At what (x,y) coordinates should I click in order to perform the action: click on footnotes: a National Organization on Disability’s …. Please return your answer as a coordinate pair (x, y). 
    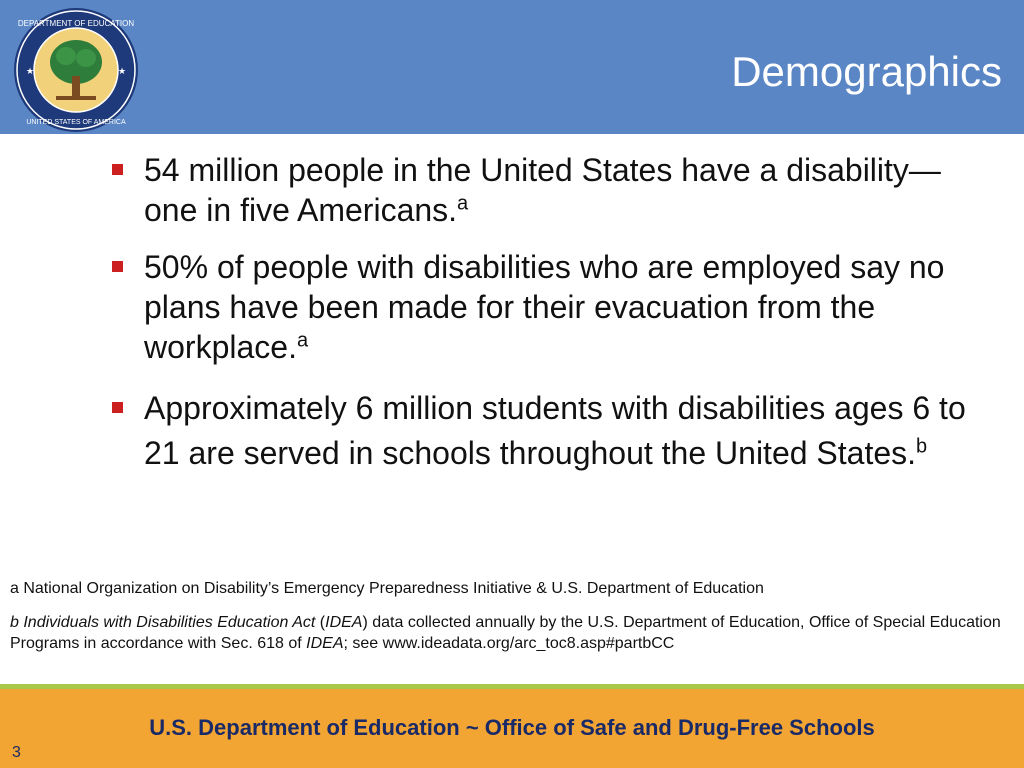
    Looking at the image, I should click on (512, 616).